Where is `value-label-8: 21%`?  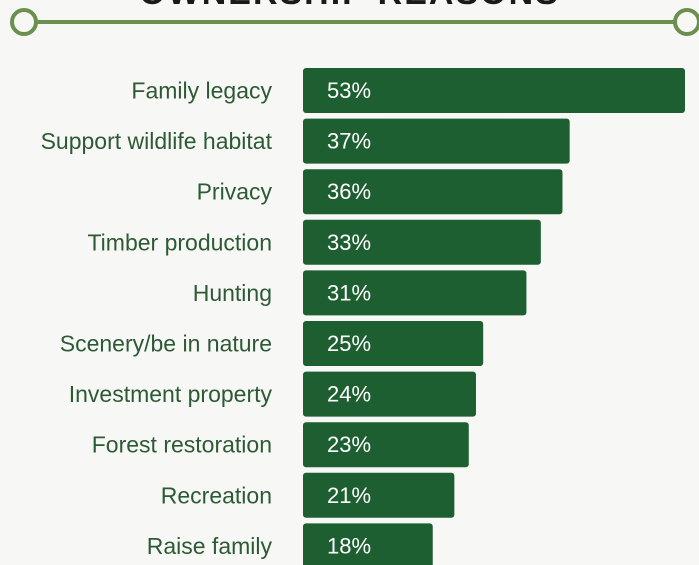
value-label-8: 21% is located at coordinates (349, 495).